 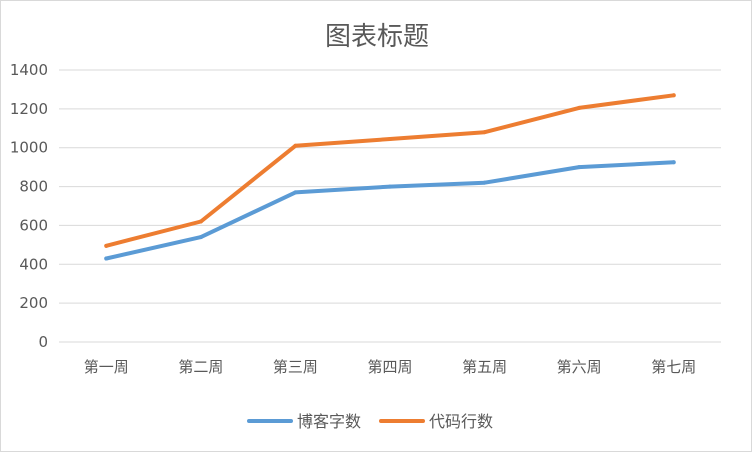 I want to click on legend-label: 代码行数, so click(x=461, y=421).